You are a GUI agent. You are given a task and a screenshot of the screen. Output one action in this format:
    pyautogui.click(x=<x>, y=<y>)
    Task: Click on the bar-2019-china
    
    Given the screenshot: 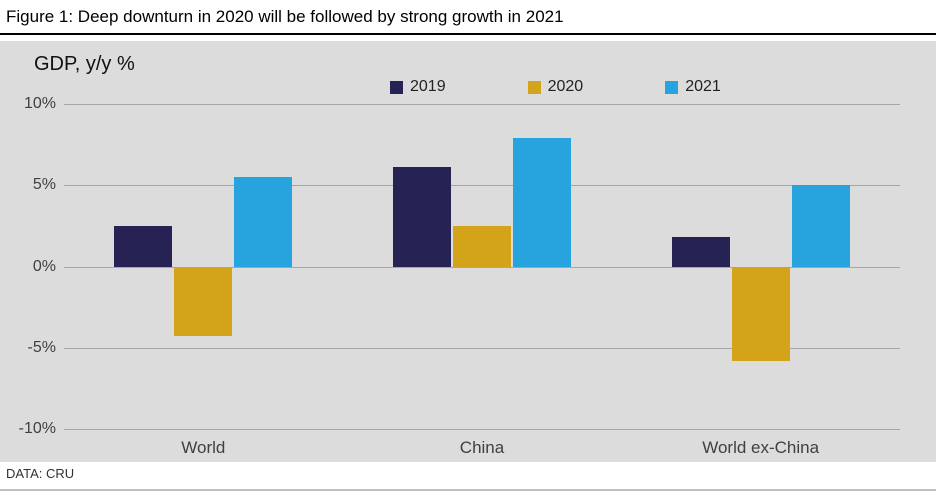 What is the action you would take?
    pyautogui.click(x=422, y=217)
    